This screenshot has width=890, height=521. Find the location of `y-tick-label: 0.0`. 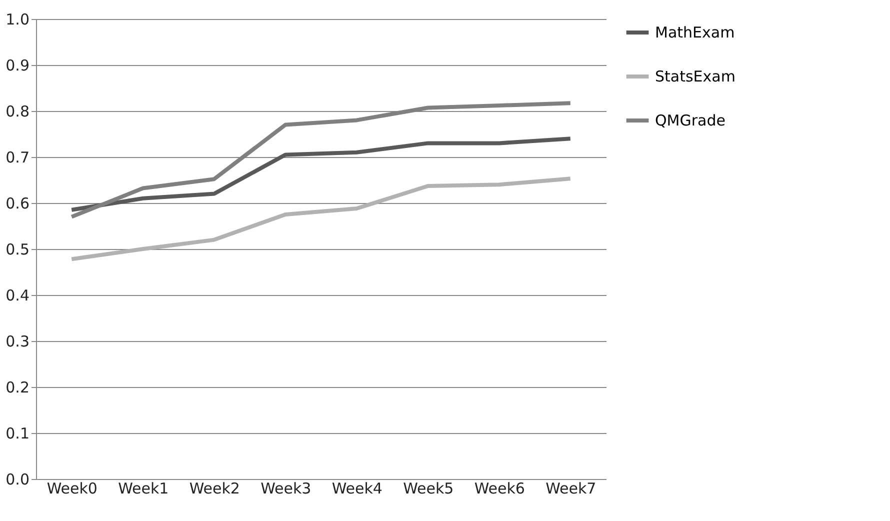

y-tick-label: 0.0 is located at coordinates (18, 479).